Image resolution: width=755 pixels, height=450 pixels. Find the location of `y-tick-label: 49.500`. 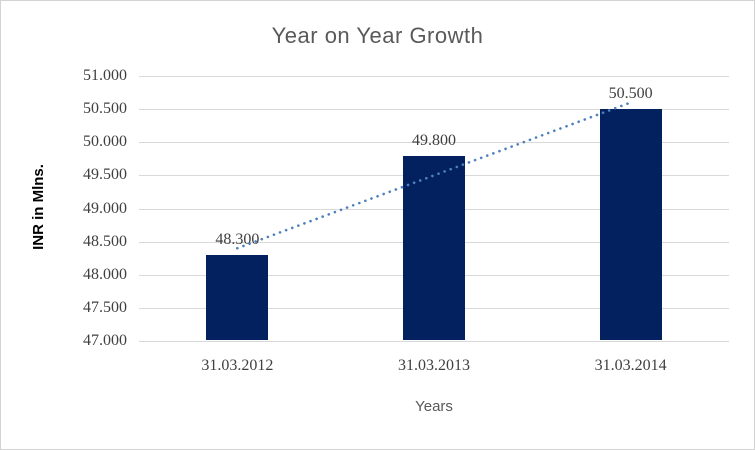

y-tick-label: 49.500 is located at coordinates (105, 175).